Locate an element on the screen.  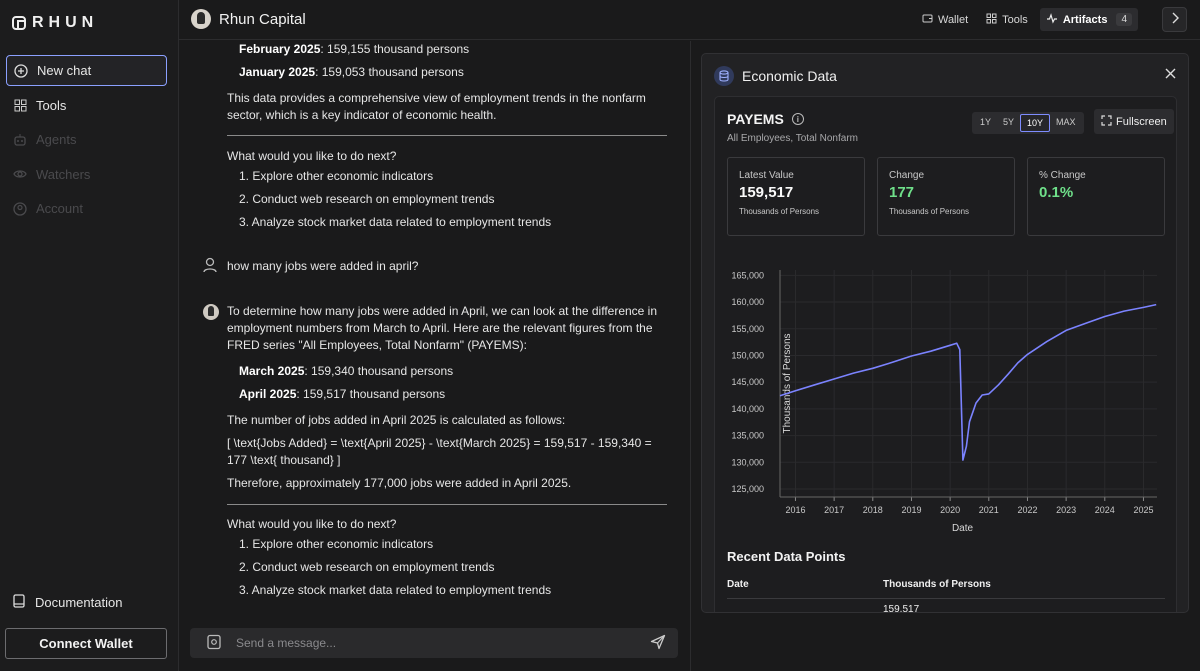
x-tick-label: 2018 is located at coordinates (873, 510).